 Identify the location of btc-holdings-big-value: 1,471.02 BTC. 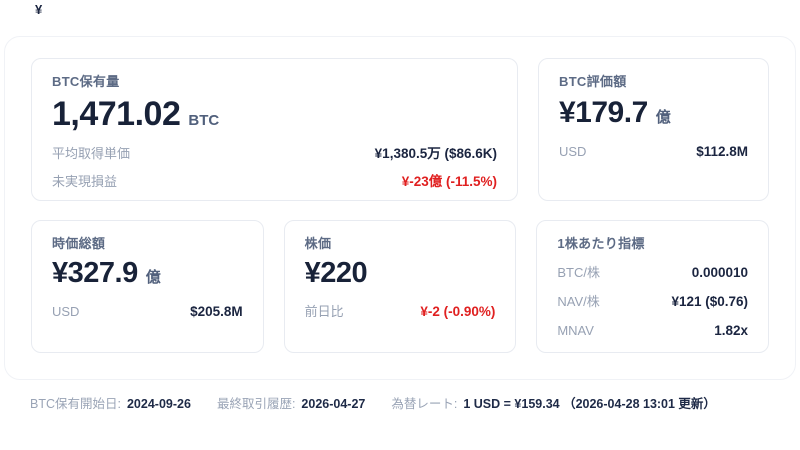
(274, 114).